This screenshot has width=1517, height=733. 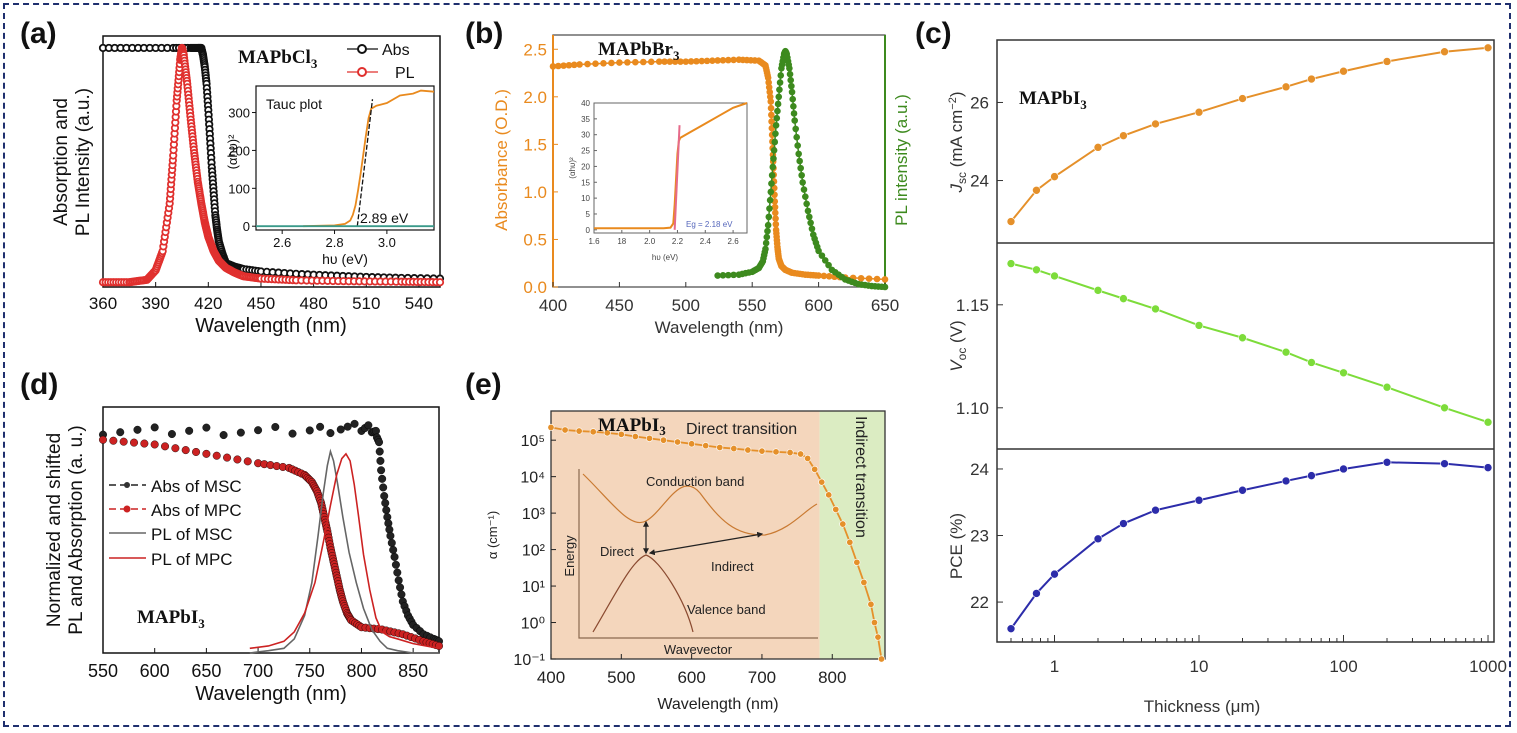 I want to click on valence-band-curve, so click(x=643, y=593).